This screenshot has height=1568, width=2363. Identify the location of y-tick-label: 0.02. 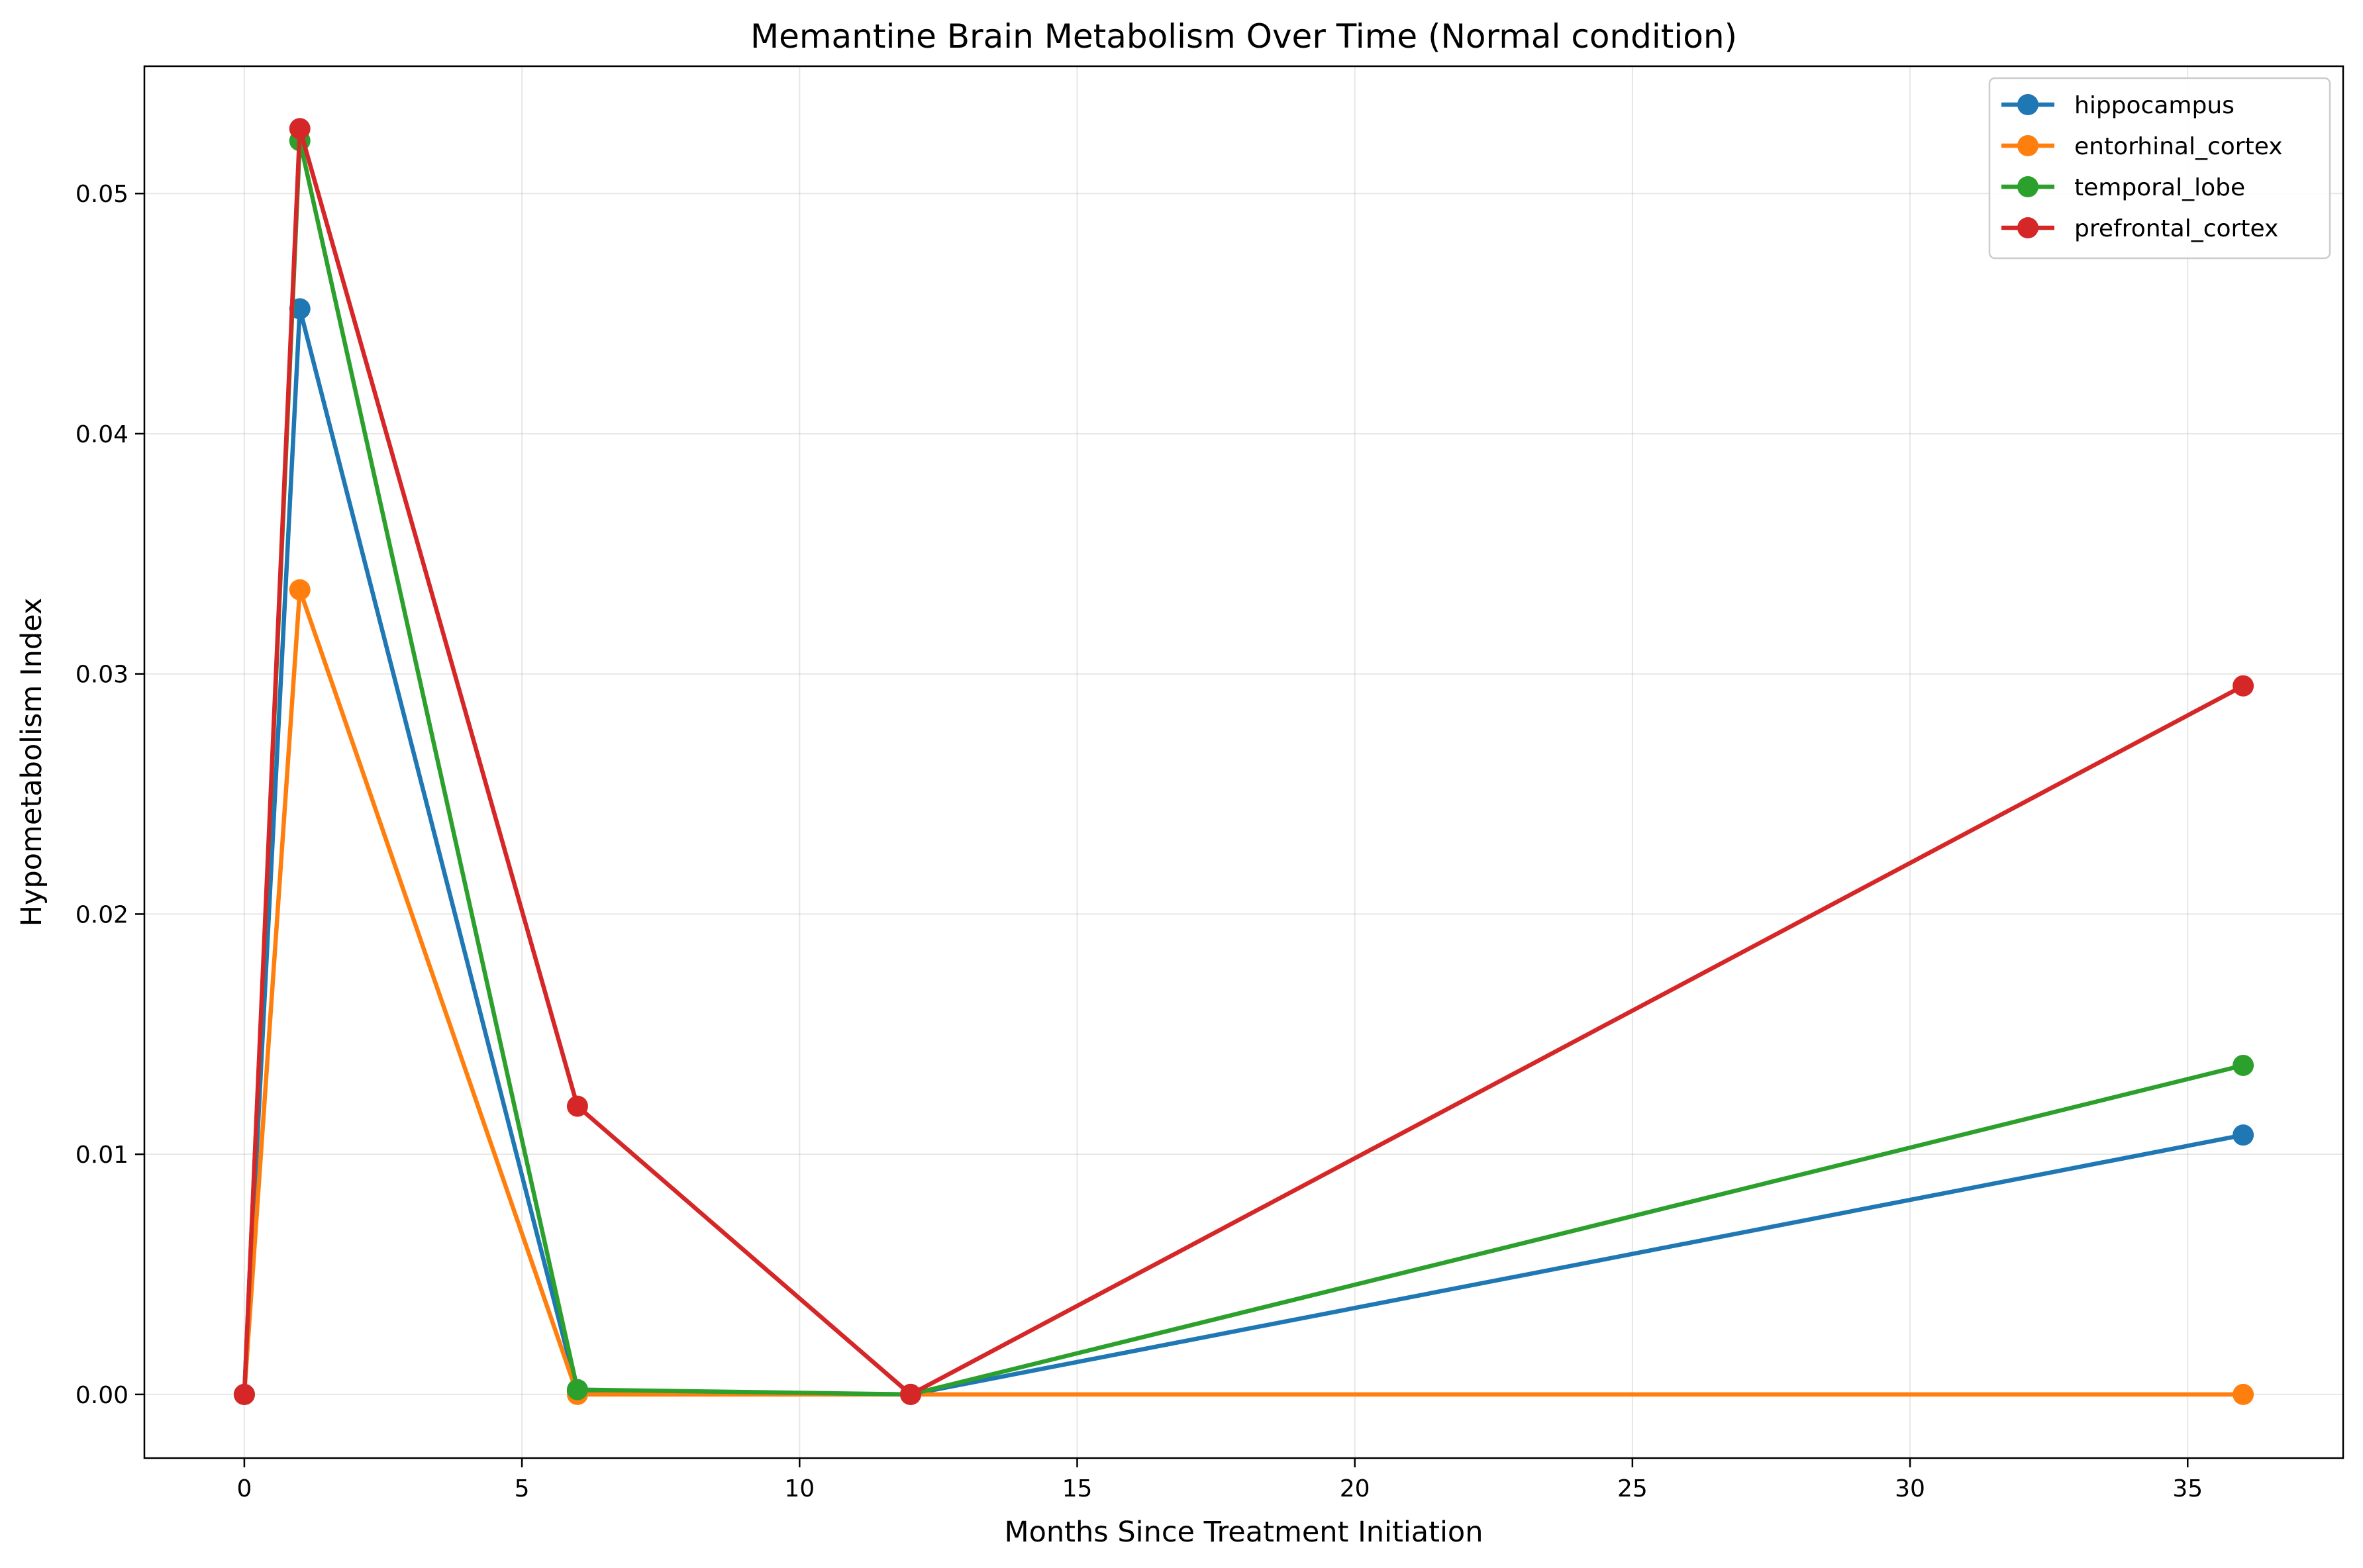
(101, 914).